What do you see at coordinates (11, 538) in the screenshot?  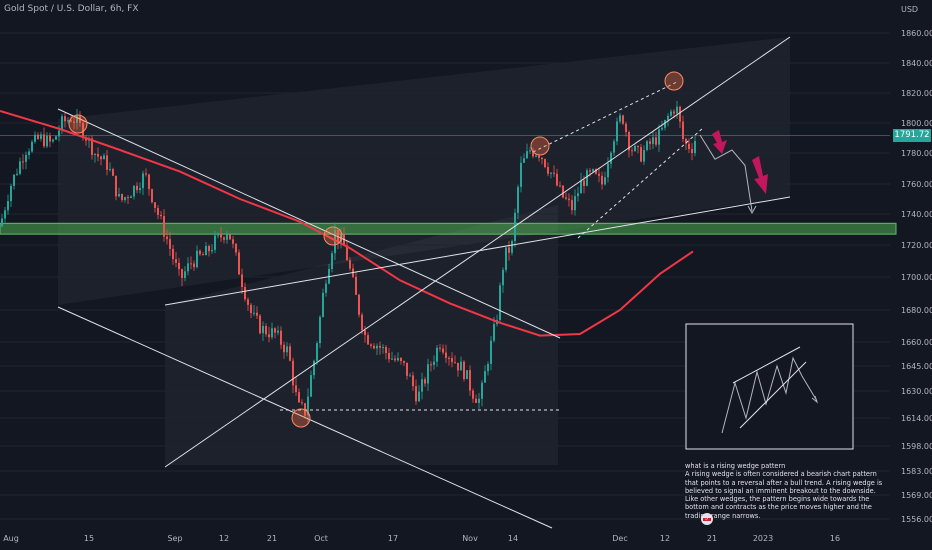 I see `x-tick-label: Aug` at bounding box center [11, 538].